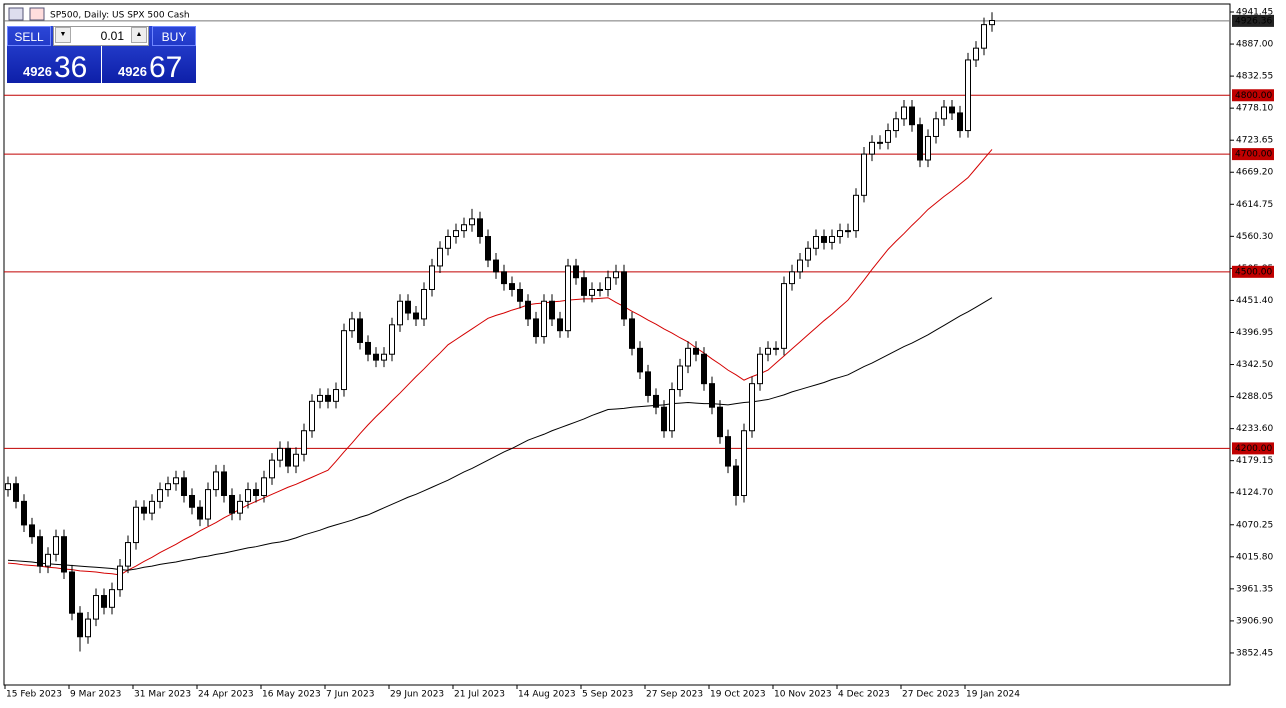  Describe the element at coordinates (226, 695) in the screenshot. I see `x-tick-label: 24 Apr 2023` at that location.